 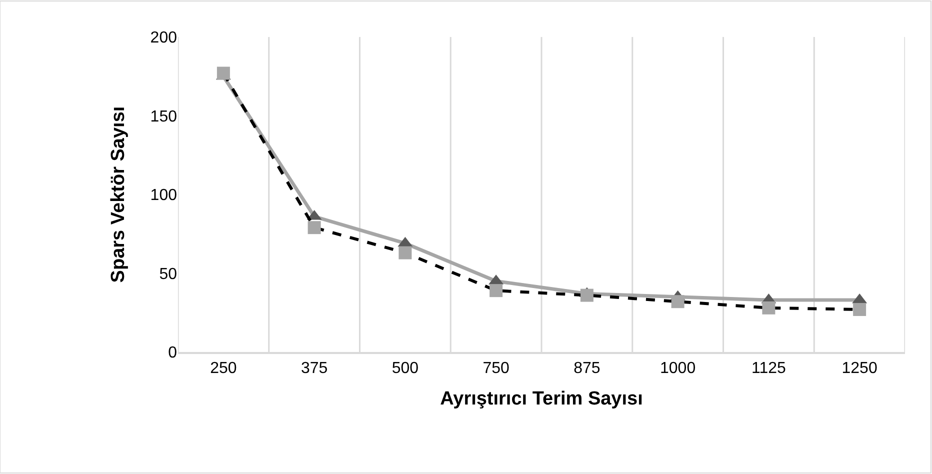 I want to click on x-tick-label: 250, so click(x=223, y=369).